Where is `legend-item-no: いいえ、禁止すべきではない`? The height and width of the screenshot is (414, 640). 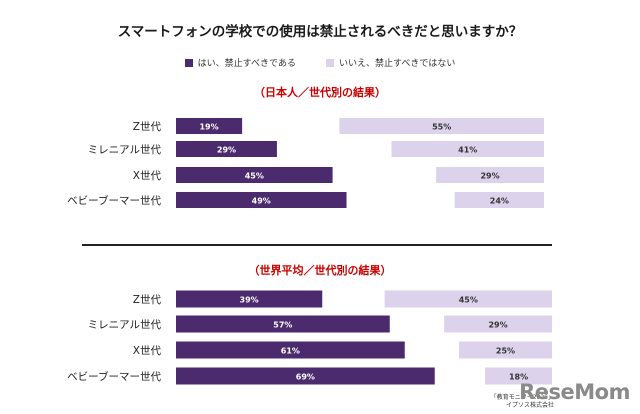 legend-item-no: いいえ、禁止すべきではない is located at coordinates (390, 62).